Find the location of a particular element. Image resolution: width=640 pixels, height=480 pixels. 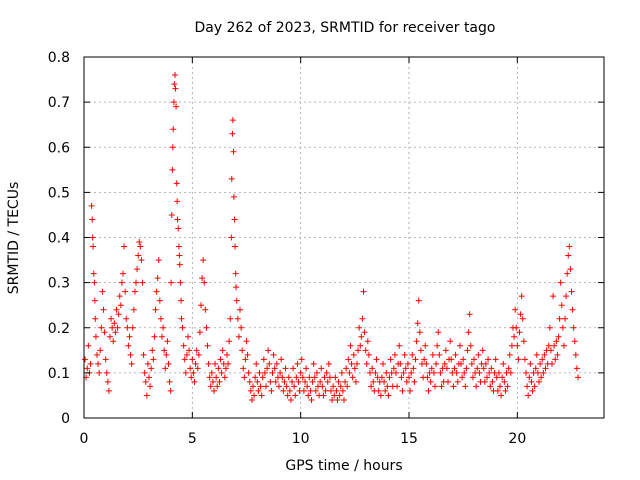

y-tick-label: 0.1 is located at coordinates (59, 374).